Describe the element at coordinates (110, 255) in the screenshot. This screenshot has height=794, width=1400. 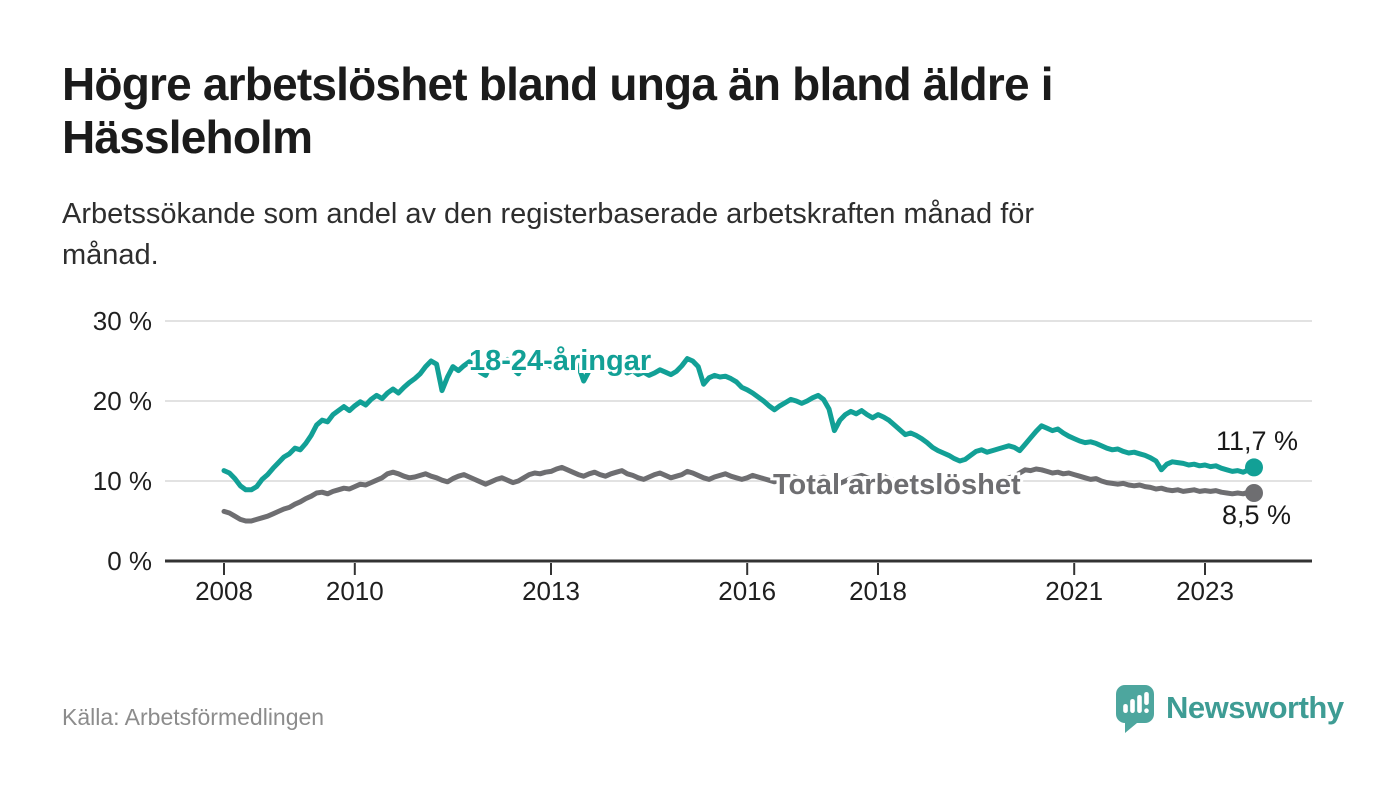
I see `subtitle-line-2: månad.` at that location.